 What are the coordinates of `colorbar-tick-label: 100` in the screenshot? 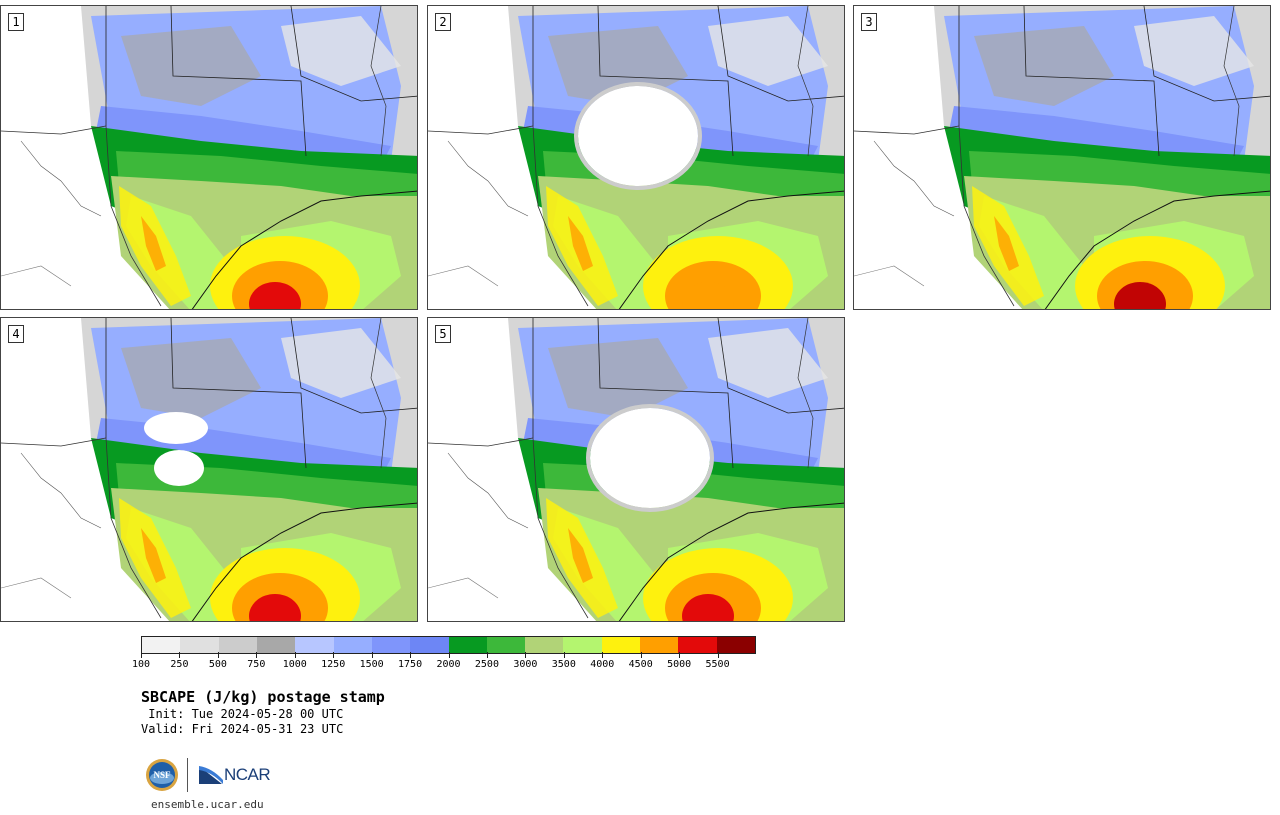 It's located at (141, 664).